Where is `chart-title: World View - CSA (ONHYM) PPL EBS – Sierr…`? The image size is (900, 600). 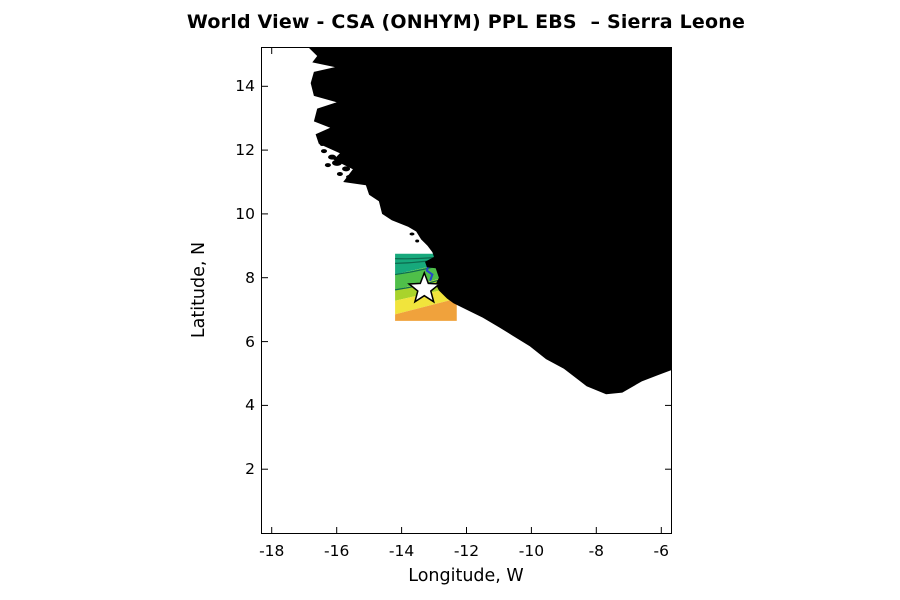
chart-title: World View - CSA (ONHYM) PPL EBS – Sierr… is located at coordinates (466, 22).